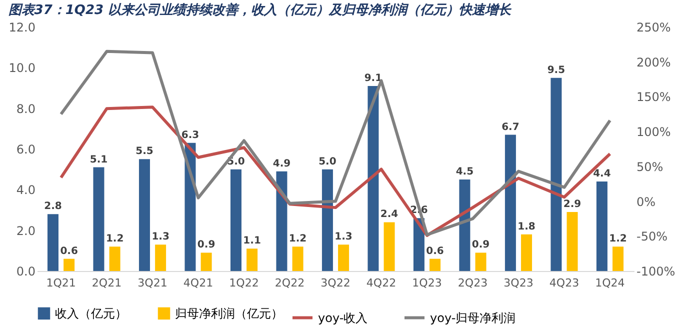 The height and width of the screenshot is (328, 683). Describe the element at coordinates (99, 160) in the screenshot. I see `data-label: 5.1` at that location.